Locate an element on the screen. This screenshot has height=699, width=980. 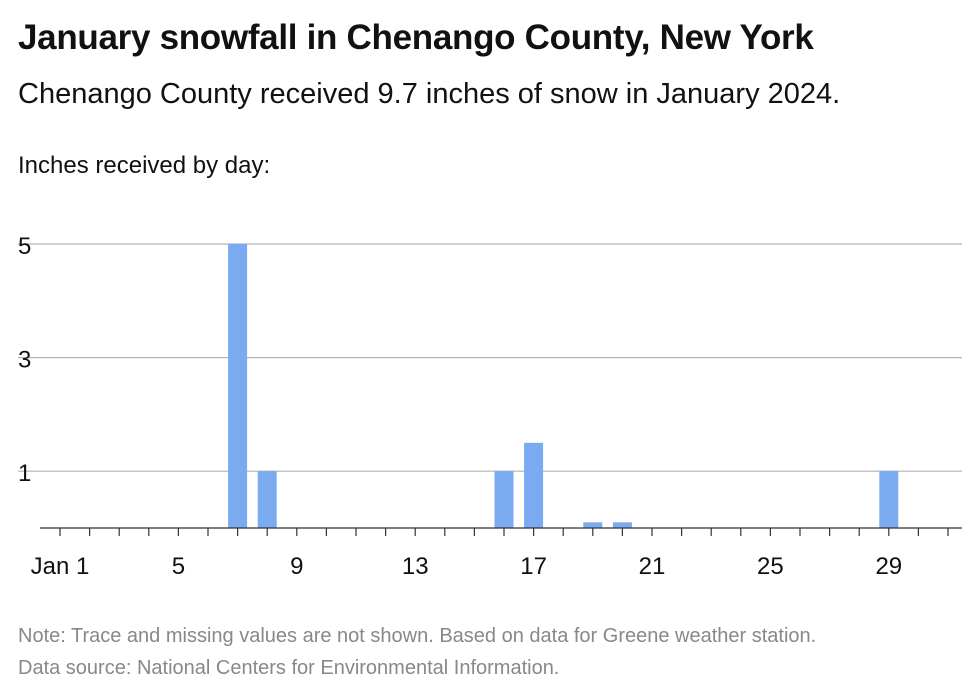
x-tick-label: 13 is located at coordinates (415, 566).